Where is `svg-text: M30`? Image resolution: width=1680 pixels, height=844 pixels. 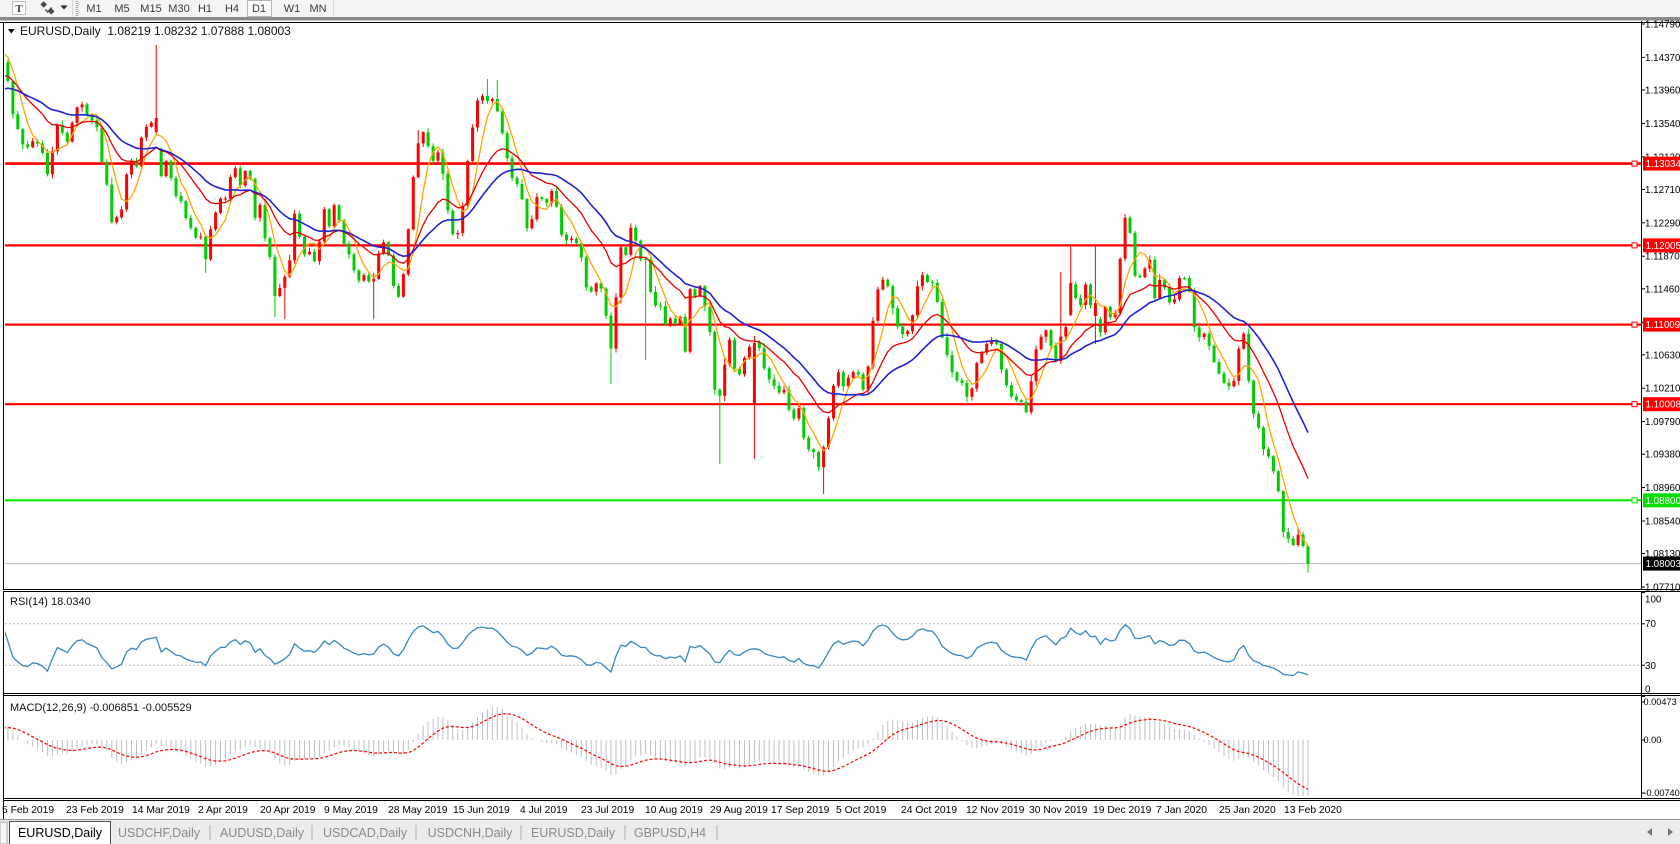
svg-text: M30 is located at coordinates (178, 9).